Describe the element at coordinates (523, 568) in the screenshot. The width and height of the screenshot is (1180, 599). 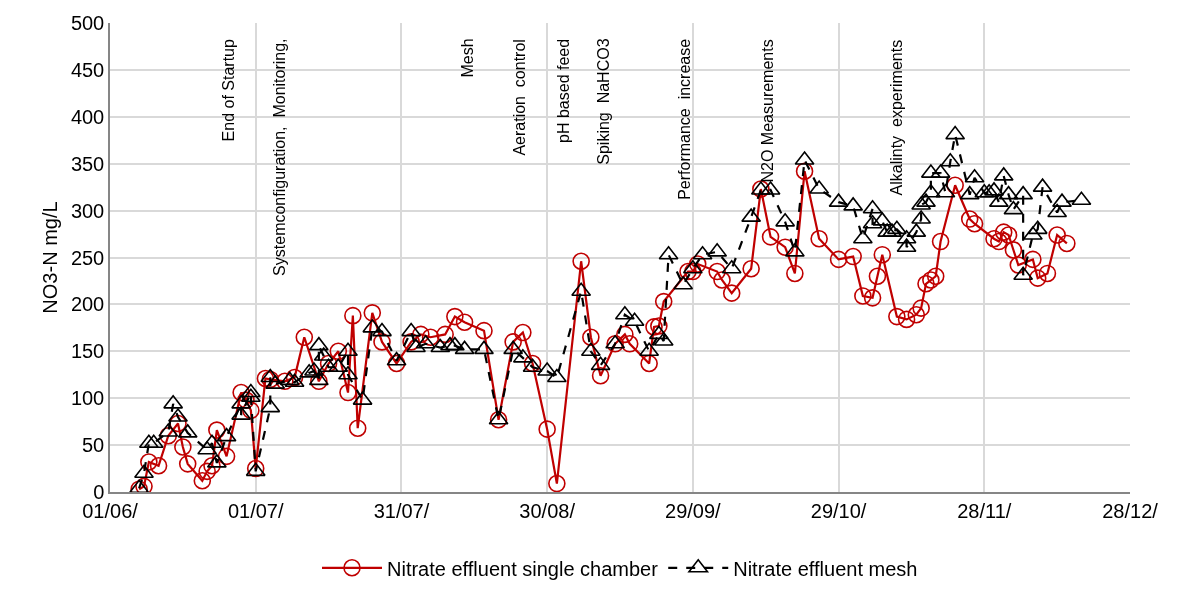
I see `legend-label: Nitrate effluent single chamber` at that location.